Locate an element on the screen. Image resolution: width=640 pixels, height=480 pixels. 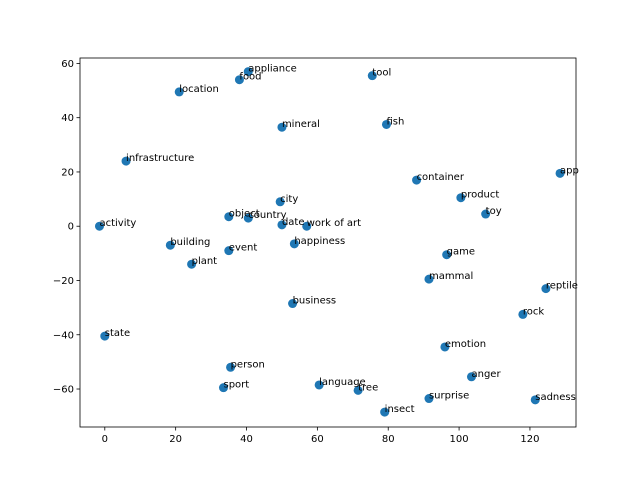
x-axis-ticks: 0 20 40 60 80 100 120 is located at coordinates (320, 436).